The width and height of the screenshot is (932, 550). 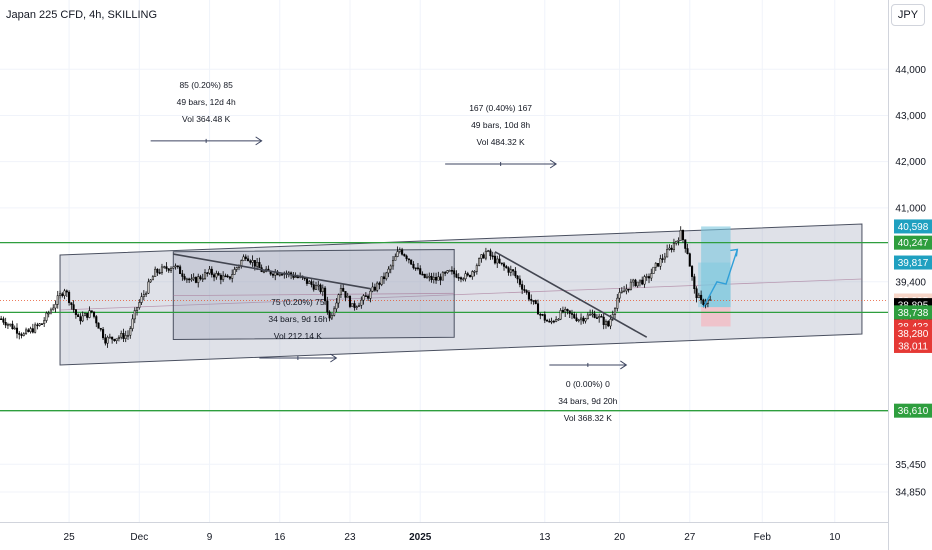 I want to click on price-label: 40,598, so click(x=913, y=227).